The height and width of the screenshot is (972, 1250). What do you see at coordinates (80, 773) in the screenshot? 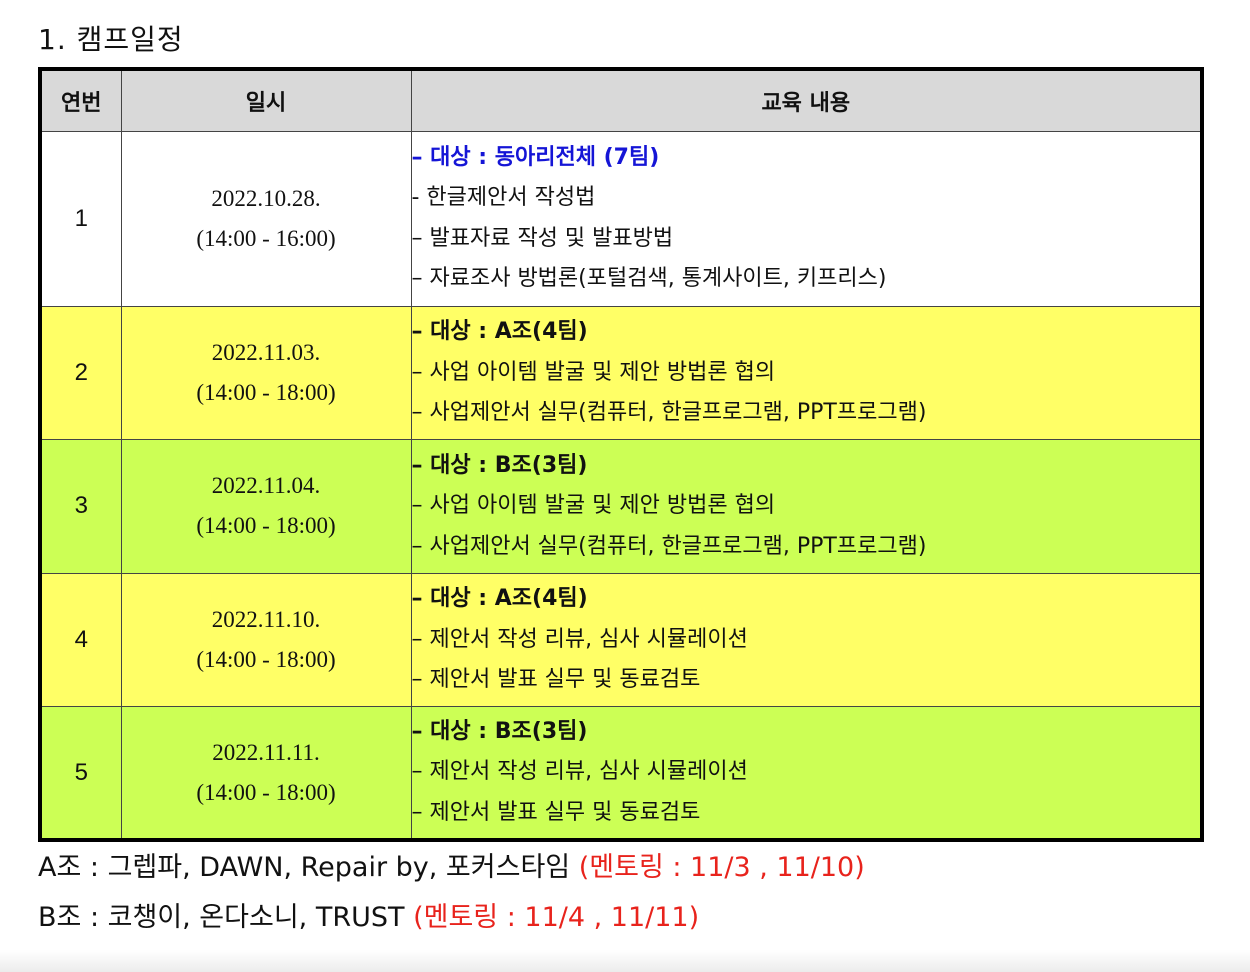
I see `row-number: 5` at bounding box center [80, 773].